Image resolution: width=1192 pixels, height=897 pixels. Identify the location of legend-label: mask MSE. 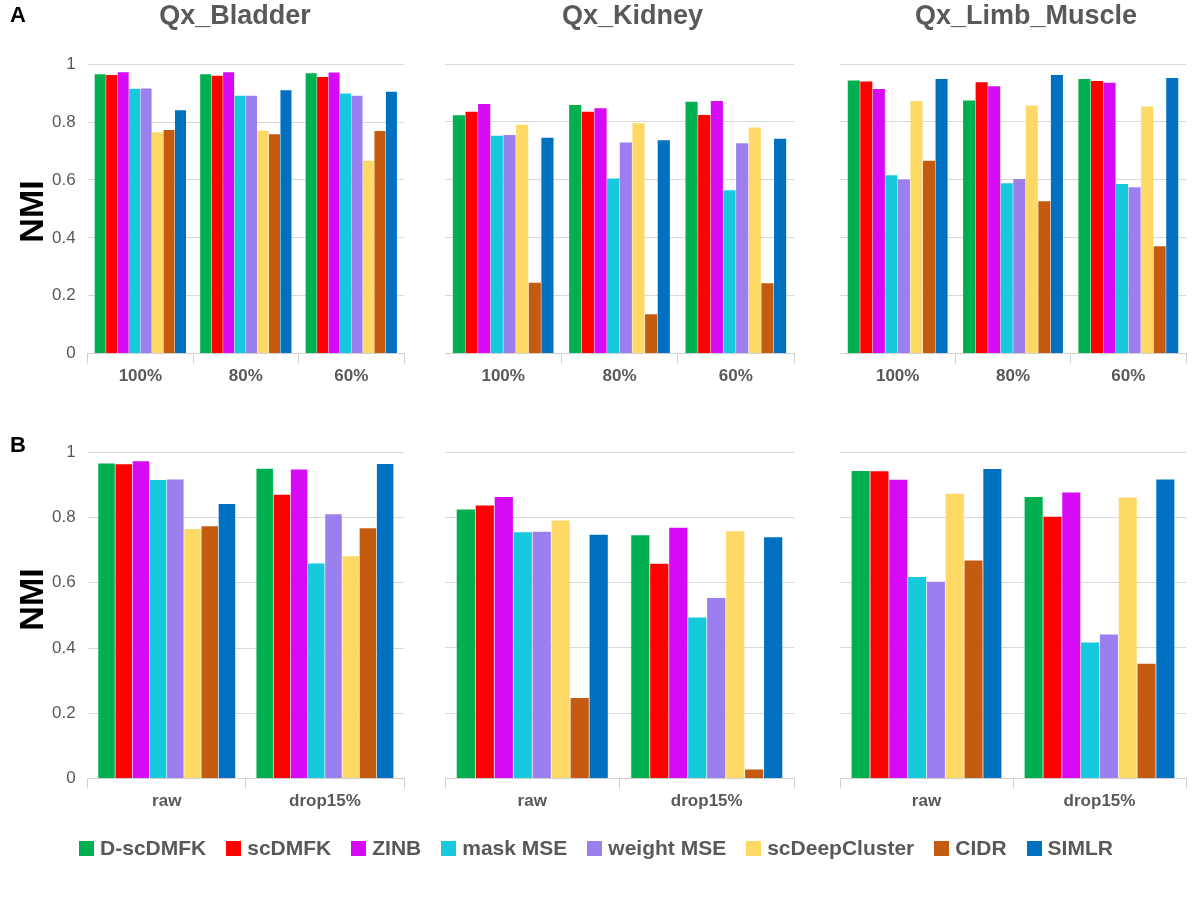
(514, 848).